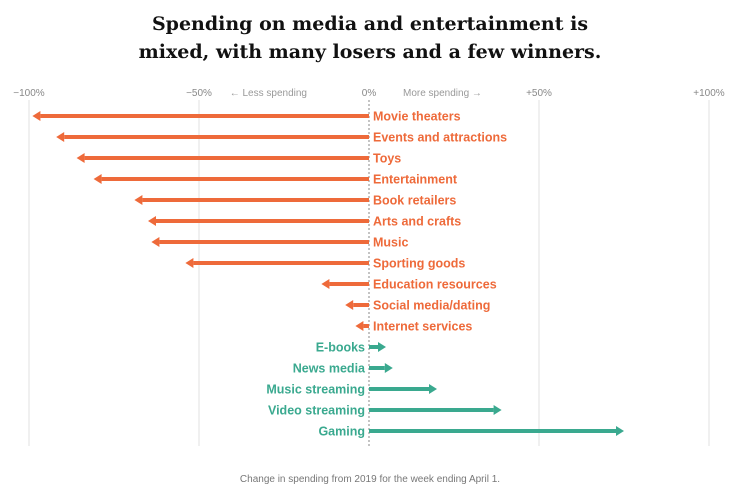 Image resolution: width=740 pixels, height=494 pixels. I want to click on label-video-streaming: Video streaming, so click(316, 411).